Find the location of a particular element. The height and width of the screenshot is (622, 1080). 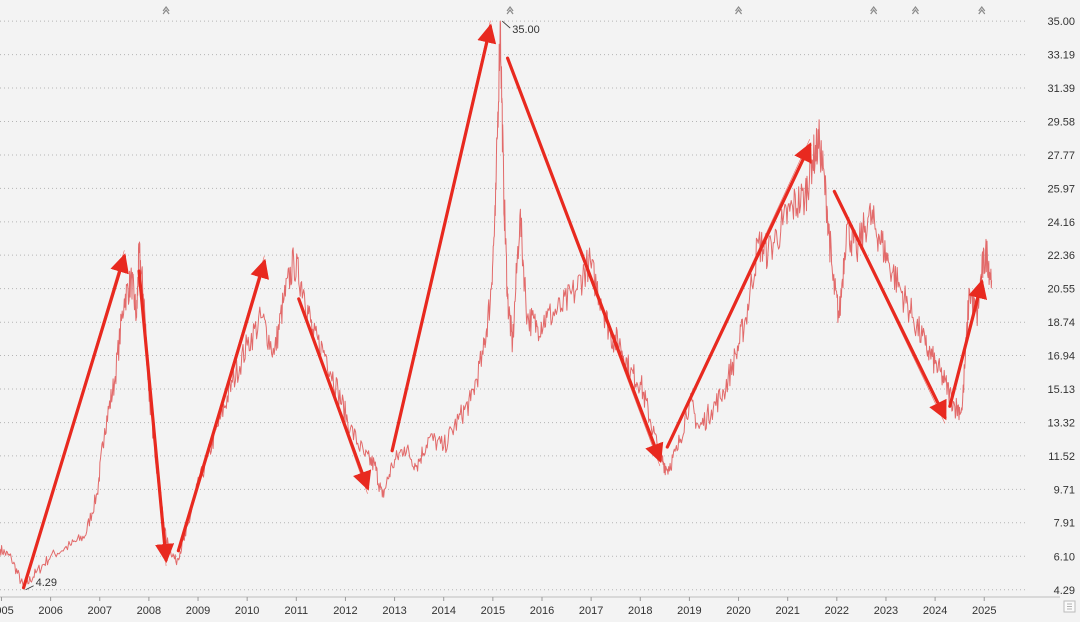

y-tick-label: 9.71 is located at coordinates (1064, 490).